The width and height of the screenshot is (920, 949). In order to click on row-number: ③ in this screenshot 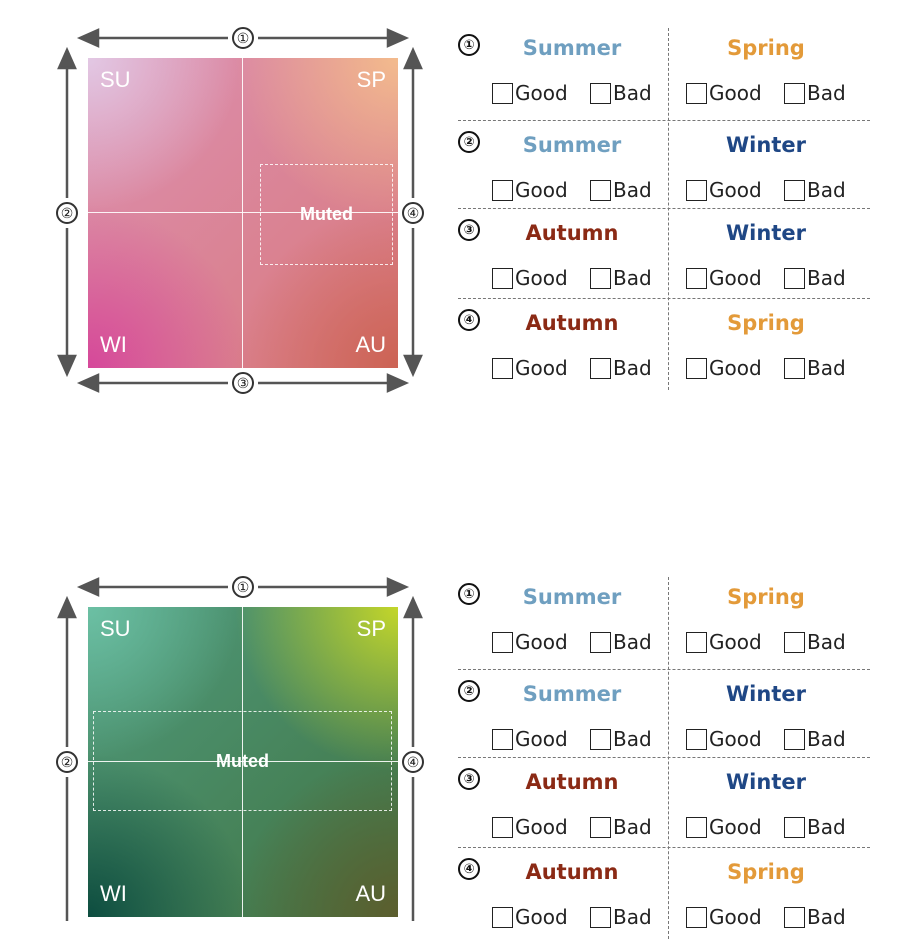, I will do `click(469, 779)`.